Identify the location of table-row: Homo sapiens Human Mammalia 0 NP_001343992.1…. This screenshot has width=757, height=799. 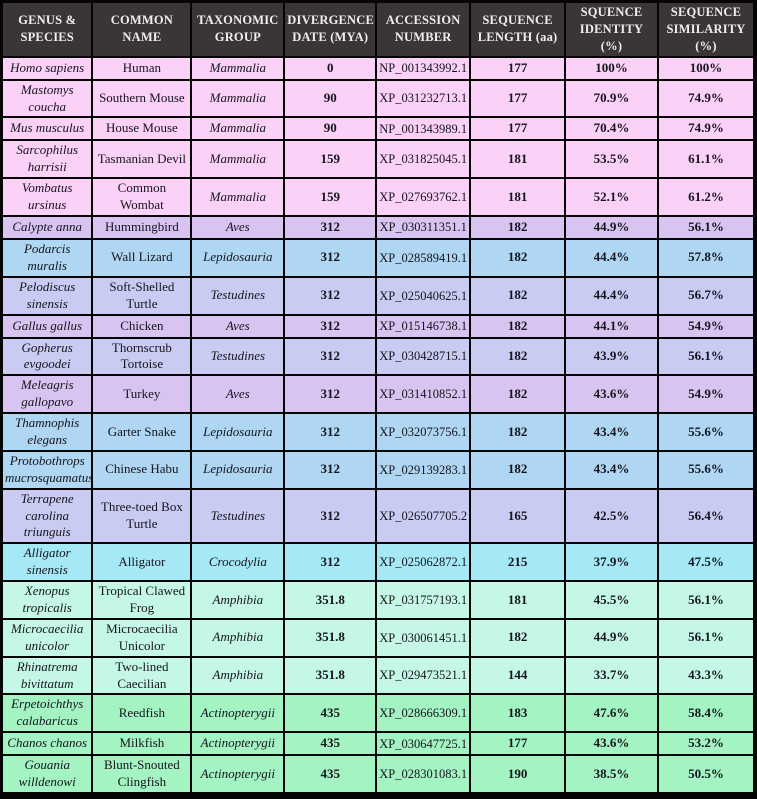
(378, 68).